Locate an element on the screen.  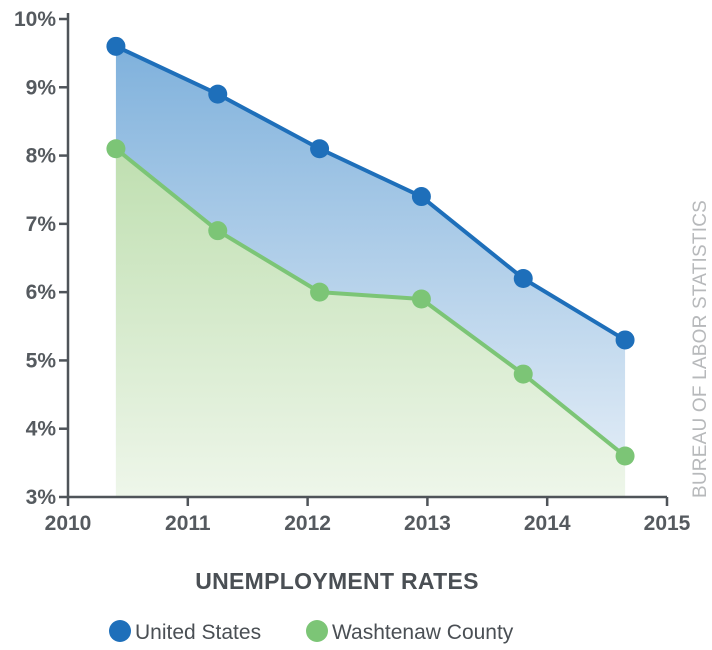
legend: United States Washtenaw County is located at coordinates (311, 632).